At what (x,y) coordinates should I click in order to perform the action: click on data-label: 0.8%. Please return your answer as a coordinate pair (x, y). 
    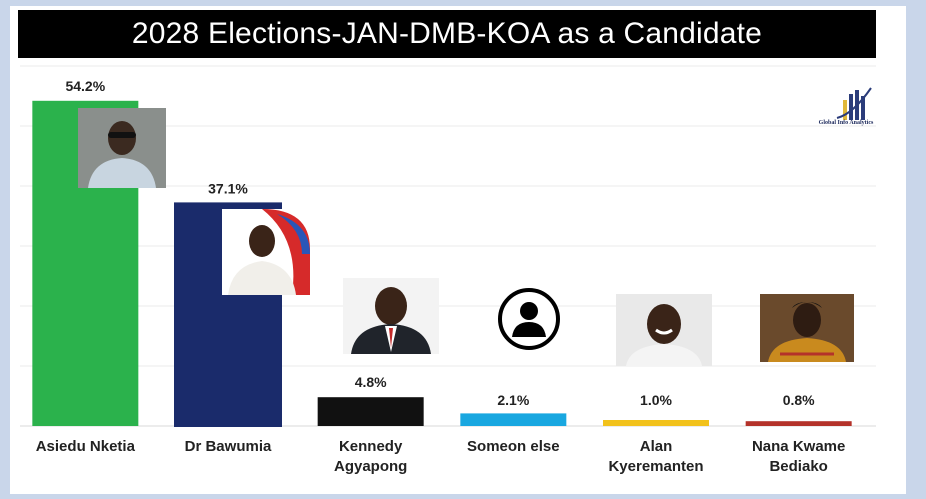
    Looking at the image, I should click on (799, 400).